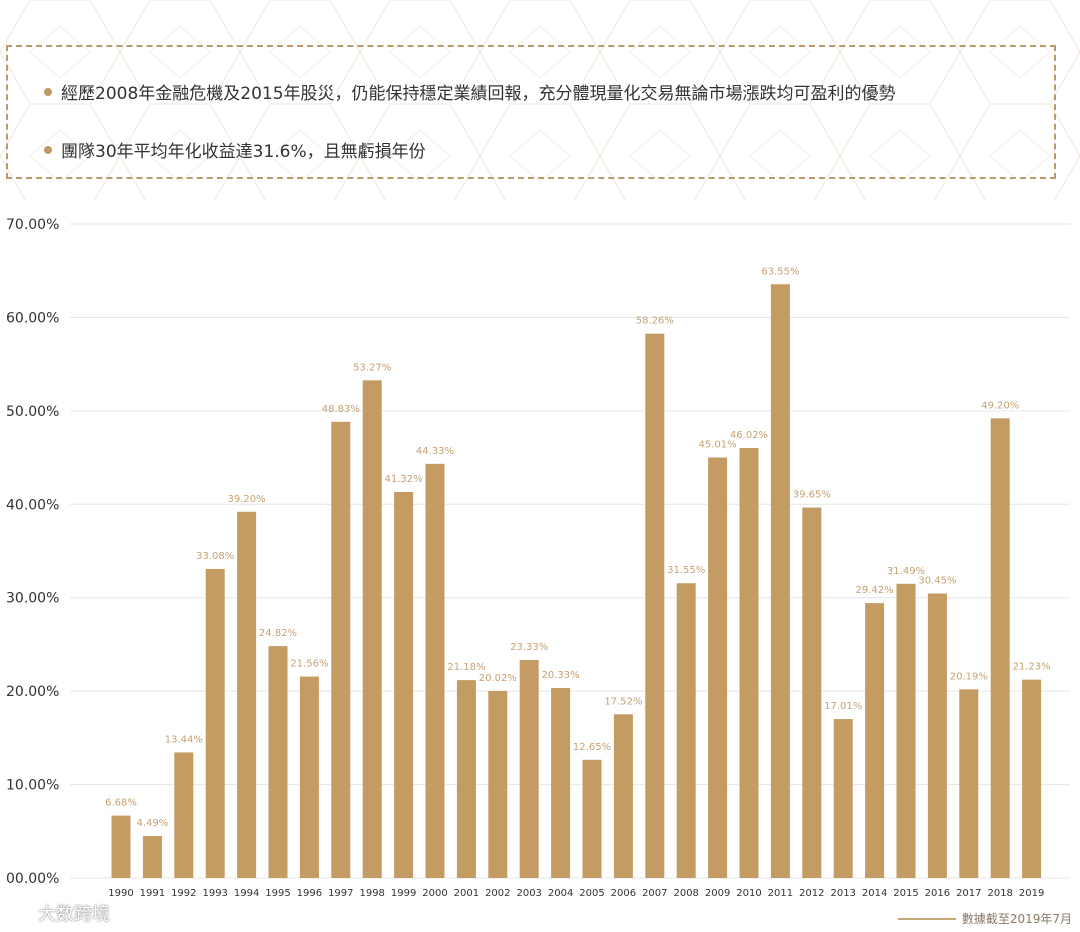 The image size is (1080, 932). I want to click on data-label: 39.20%, so click(247, 499).